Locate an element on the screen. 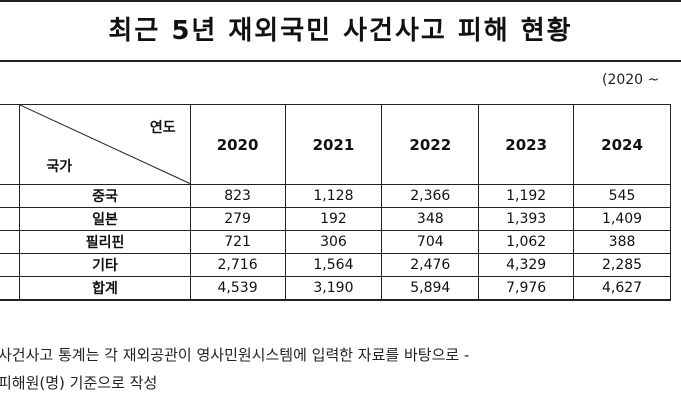 The width and height of the screenshot is (681, 400). table-row: 일본 279 192 348 1,393 1,409 is located at coordinates (335, 219).